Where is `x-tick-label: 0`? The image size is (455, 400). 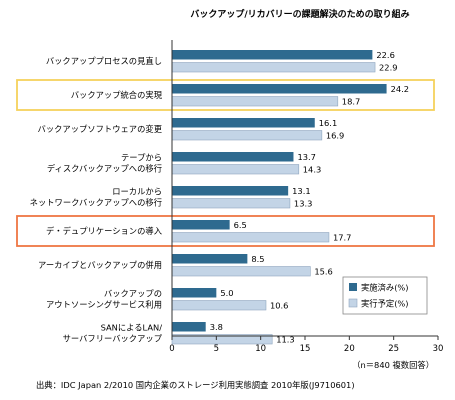 x-tick-label: 0 is located at coordinates (171, 349).